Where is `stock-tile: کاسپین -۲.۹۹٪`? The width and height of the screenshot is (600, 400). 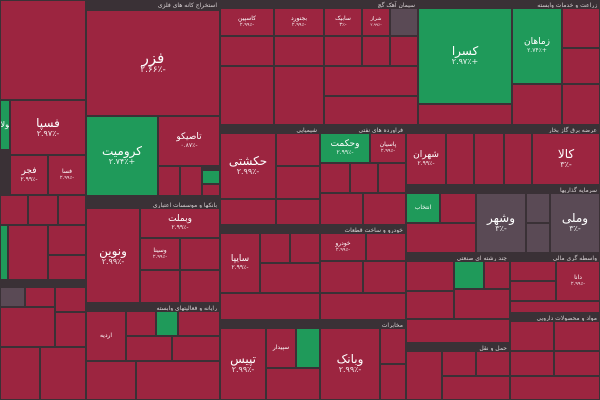 stock-tile: کاسپین -۲.۹۹٪ is located at coordinates (247, 22).